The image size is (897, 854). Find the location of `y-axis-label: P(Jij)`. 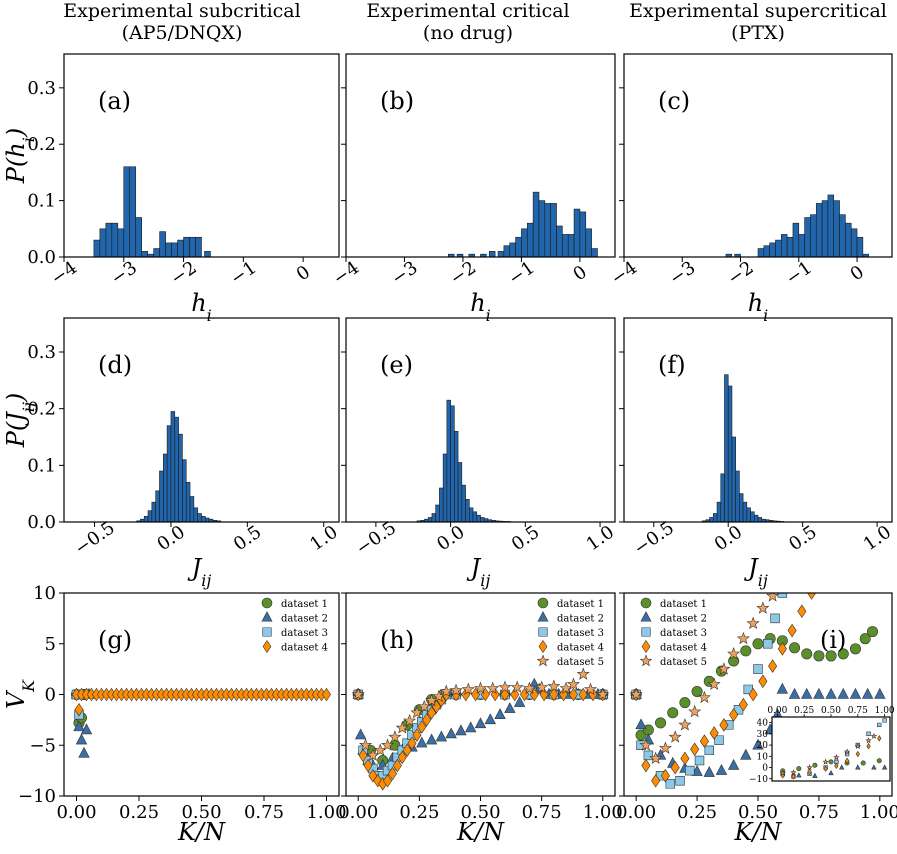

y-axis-label: P(Jij) is located at coordinates (20, 421).